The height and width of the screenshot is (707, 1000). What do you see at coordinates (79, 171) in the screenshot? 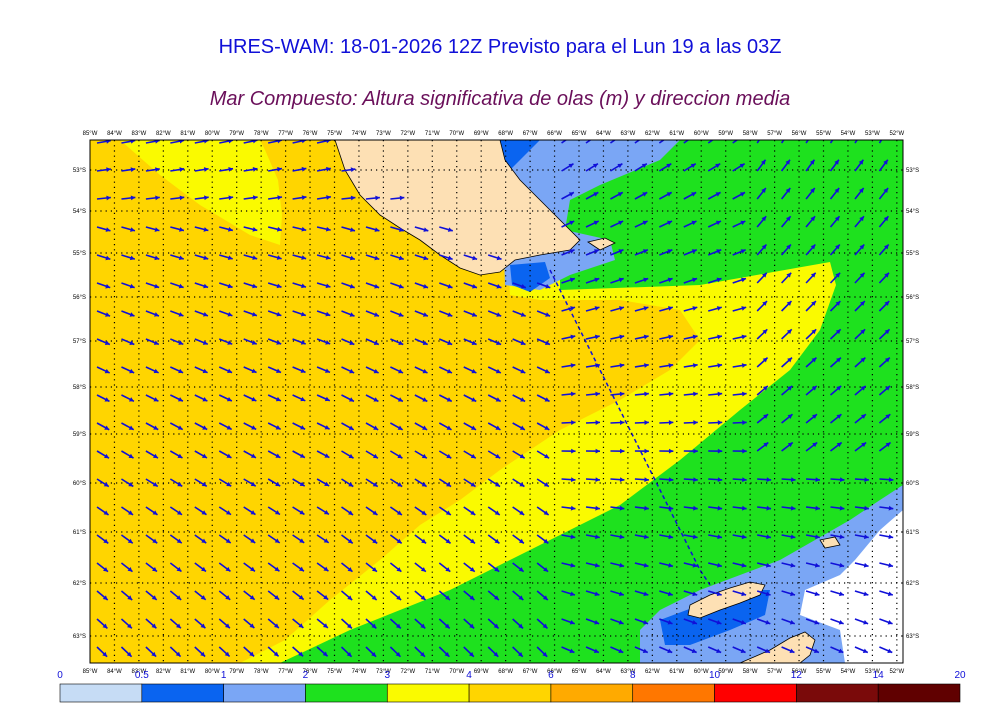
I see `lat-label-left: 53°S` at bounding box center [79, 171].